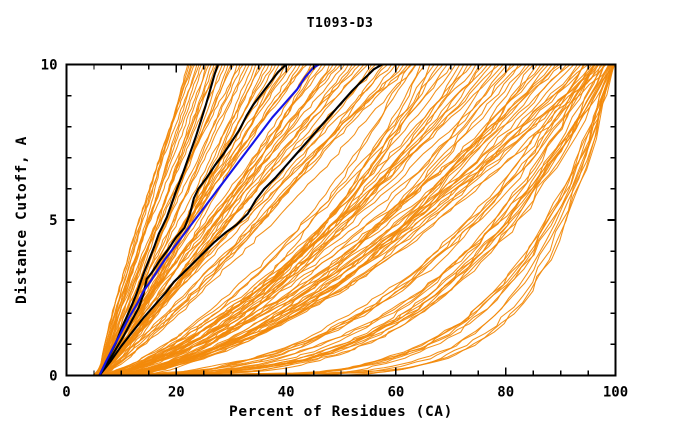  What do you see at coordinates (22, 220) in the screenshot?
I see `y-axis-title: Distance Cutoff, A` at bounding box center [22, 220].